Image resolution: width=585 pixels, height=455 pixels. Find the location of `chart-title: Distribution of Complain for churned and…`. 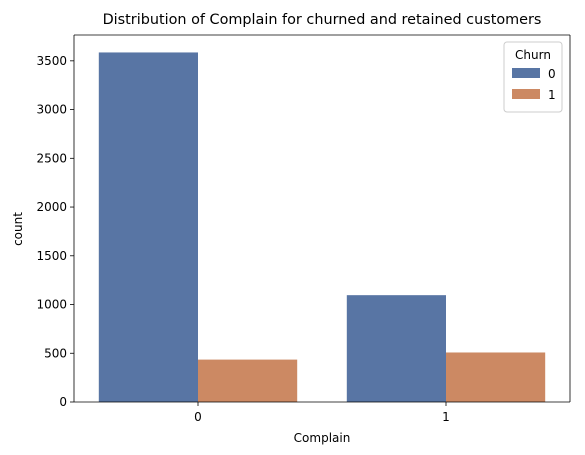

chart-title: Distribution of Complain for churned and… is located at coordinates (322, 20).